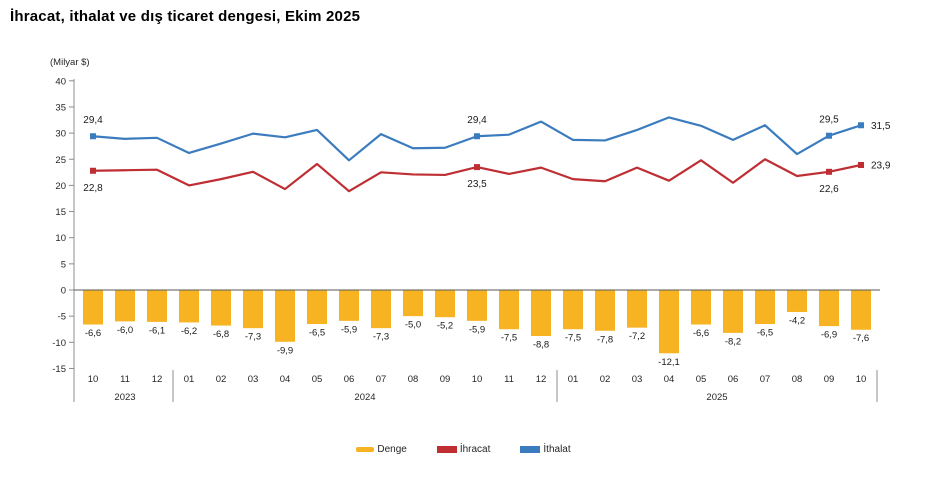  What do you see at coordinates (797, 320) in the screenshot?
I see `bar-value-label: -4,2` at bounding box center [797, 320].